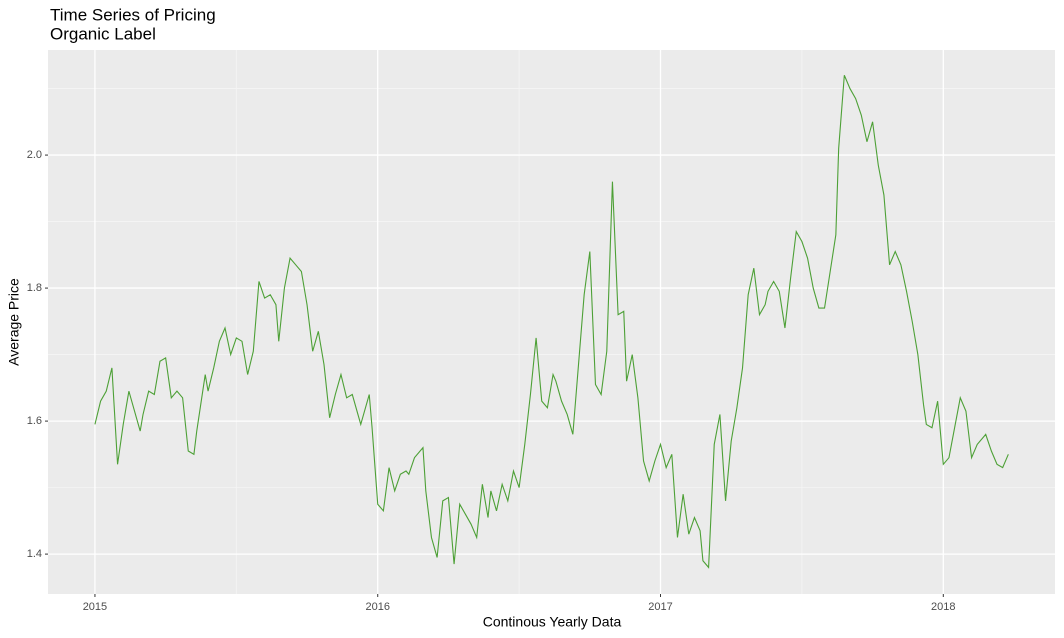 The height and width of the screenshot is (638, 1064). I want to click on x-tick-label: 2015, so click(95, 607).